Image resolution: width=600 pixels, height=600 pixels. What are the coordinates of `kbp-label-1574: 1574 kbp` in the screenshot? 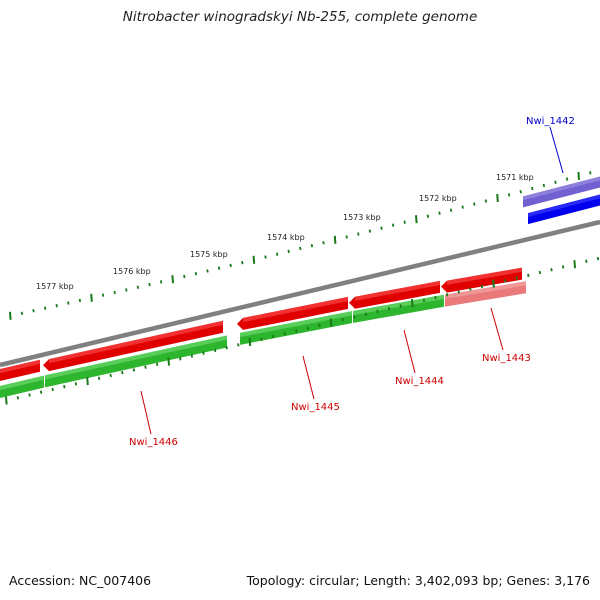 It's located at (286, 237).